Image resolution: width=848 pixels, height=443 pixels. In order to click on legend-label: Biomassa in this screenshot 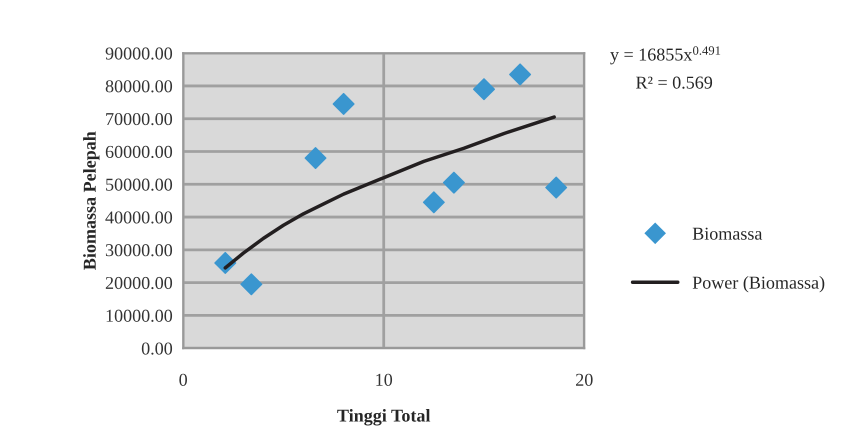, I will do `click(727, 234)`.